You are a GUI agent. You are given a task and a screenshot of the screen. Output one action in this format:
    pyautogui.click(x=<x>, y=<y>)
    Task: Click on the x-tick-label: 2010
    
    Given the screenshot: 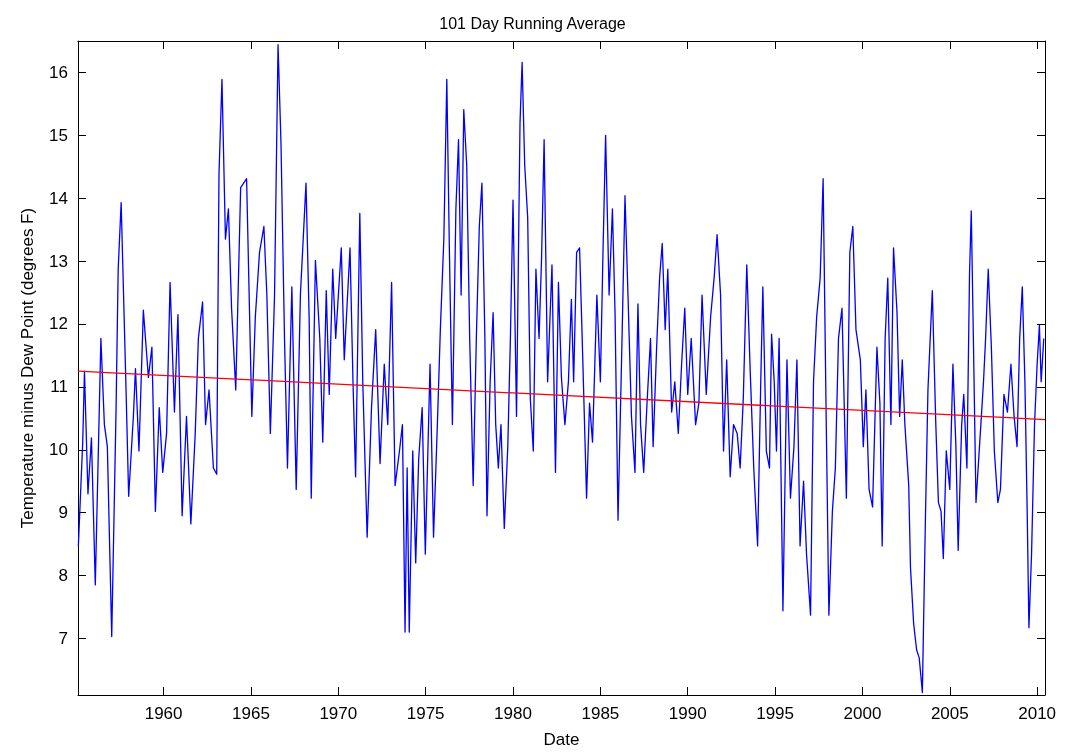 What is the action you would take?
    pyautogui.click(x=1037, y=713)
    